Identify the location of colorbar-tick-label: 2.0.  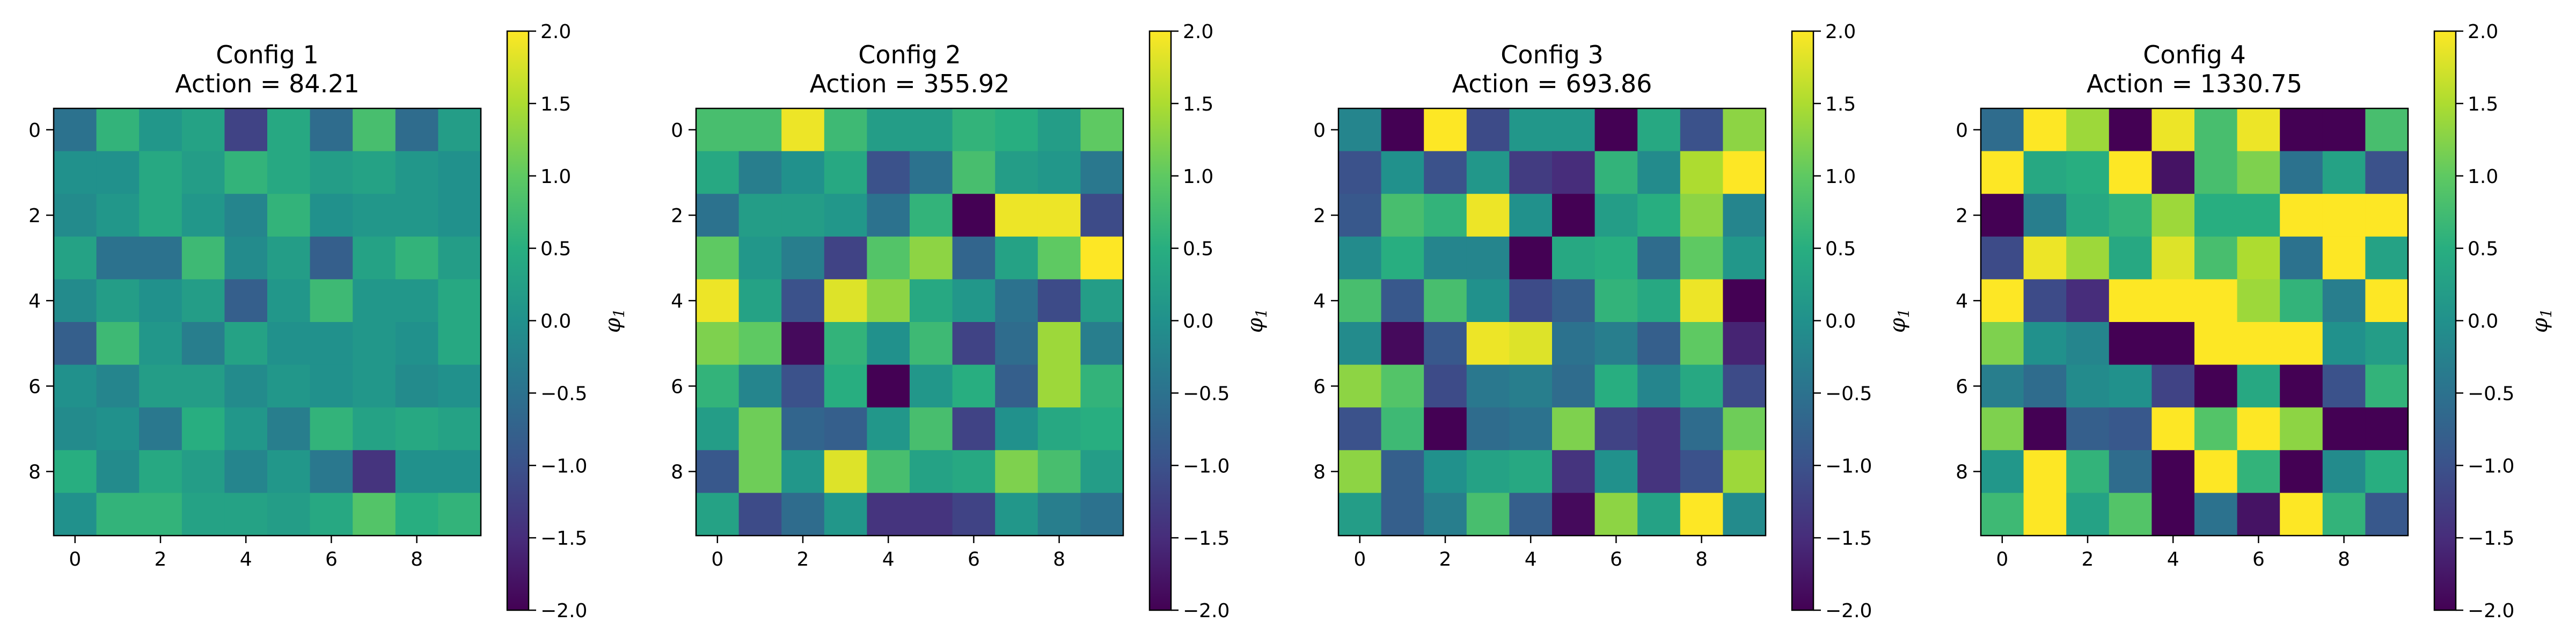
(555, 32).